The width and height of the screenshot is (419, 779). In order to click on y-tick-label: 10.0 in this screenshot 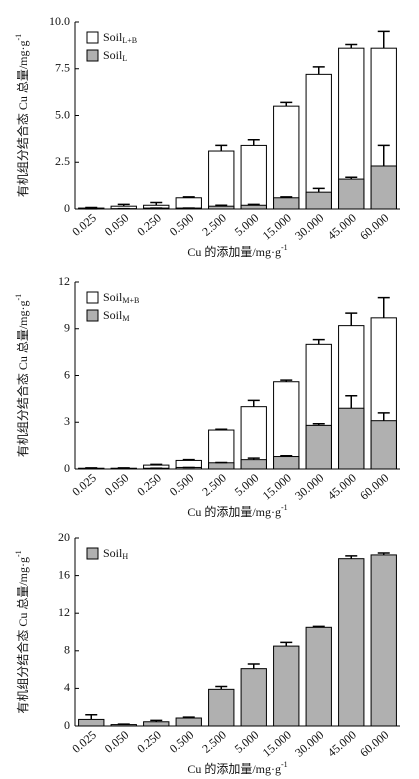, I will do `click(59, 21)`.